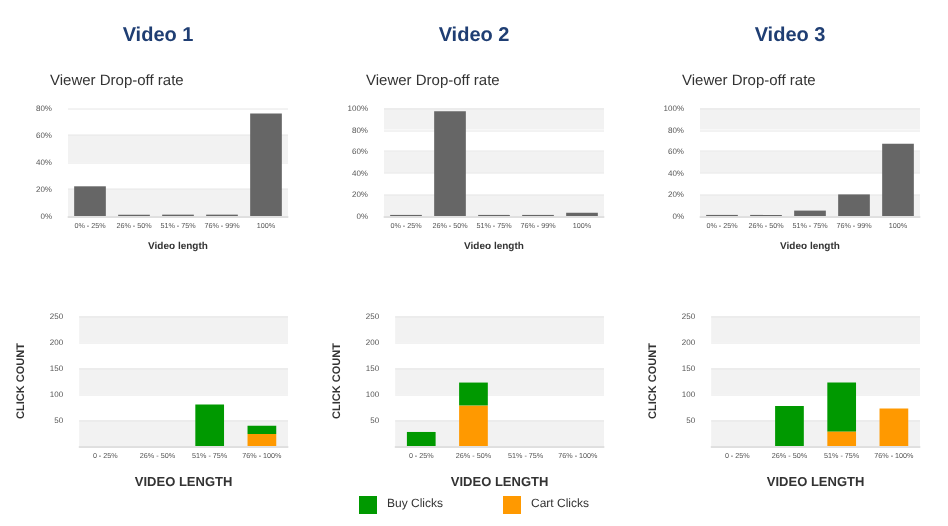 The image size is (948, 526). Describe the element at coordinates (790, 36) in the screenshot. I see `chart-title: Video 3` at that location.